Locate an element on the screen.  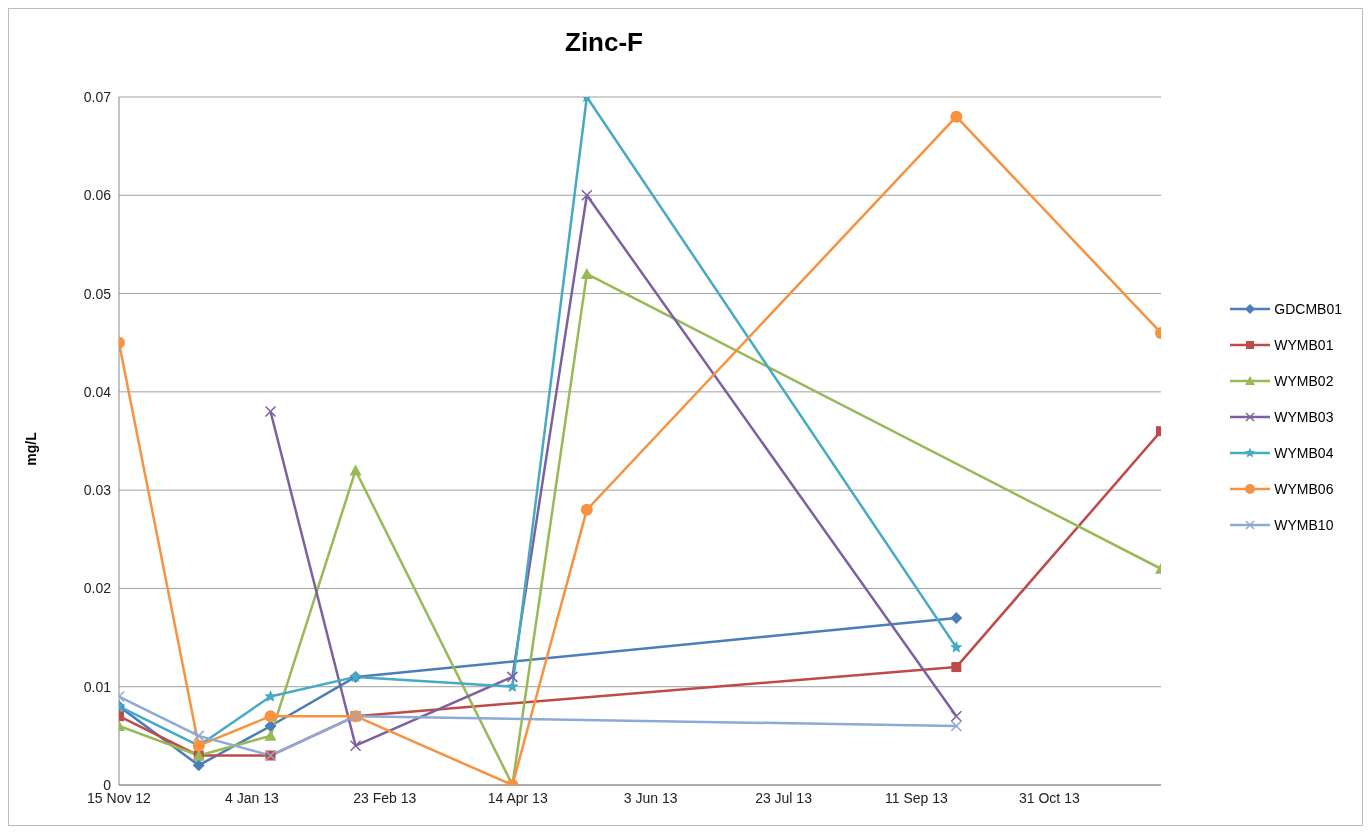
chart-title: Zinc-F is located at coordinates (604, 42).